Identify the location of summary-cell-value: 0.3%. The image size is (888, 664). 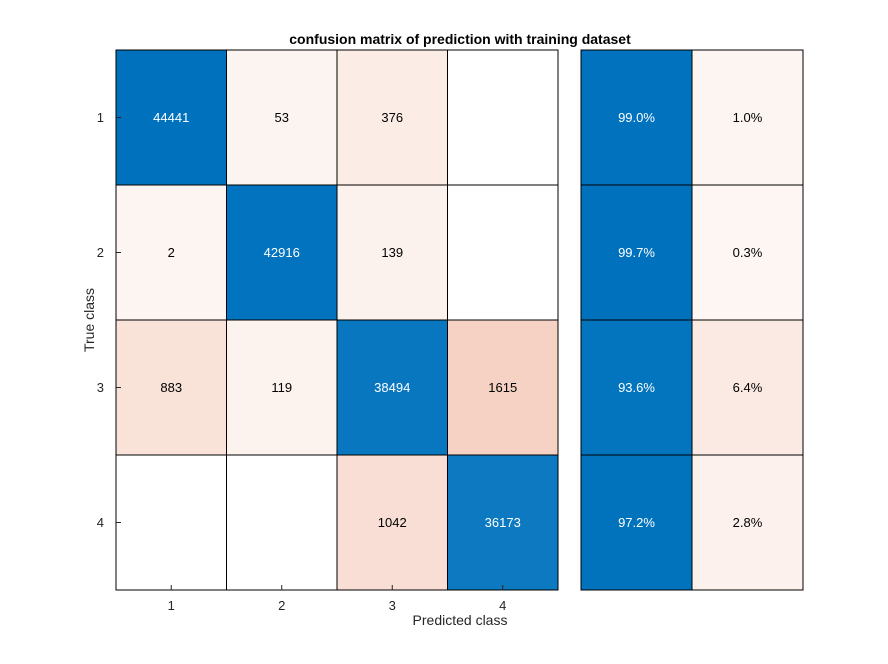
(748, 252).